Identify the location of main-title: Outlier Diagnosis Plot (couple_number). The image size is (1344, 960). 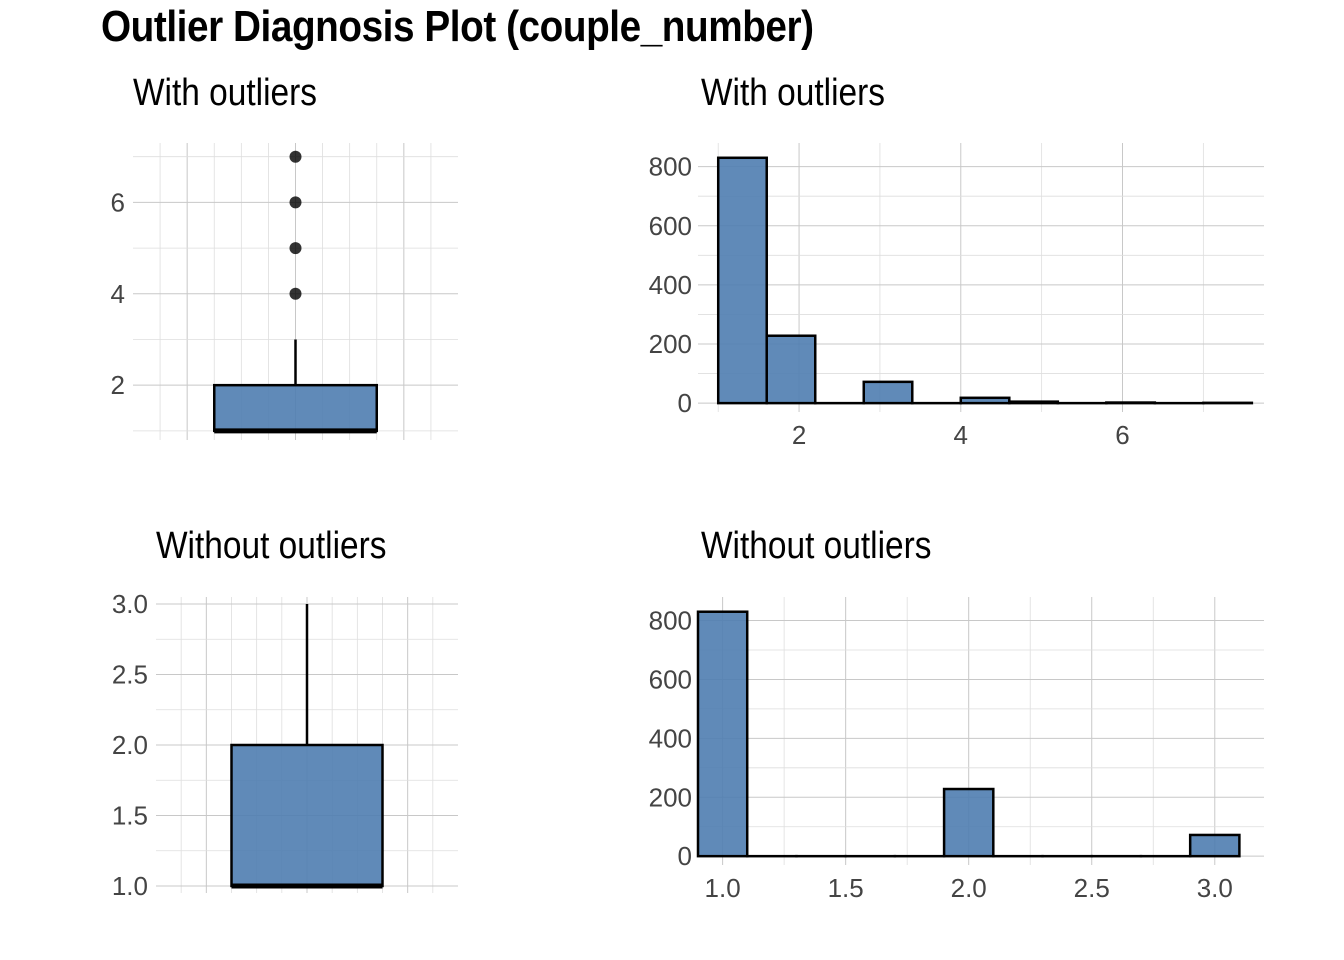
(457, 26).